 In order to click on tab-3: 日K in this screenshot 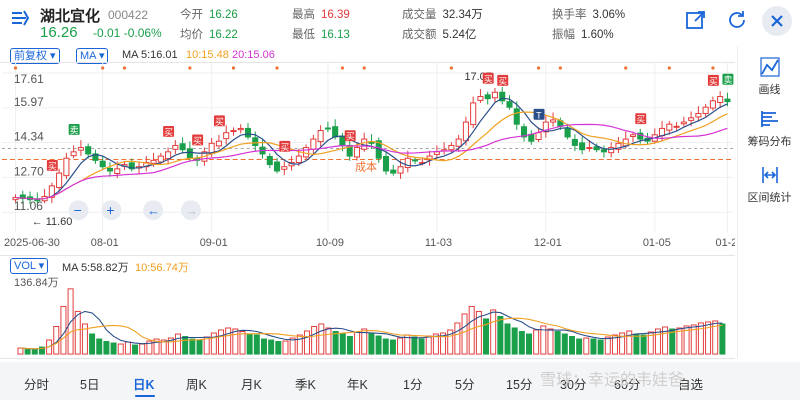, I will do `click(144, 385)`.